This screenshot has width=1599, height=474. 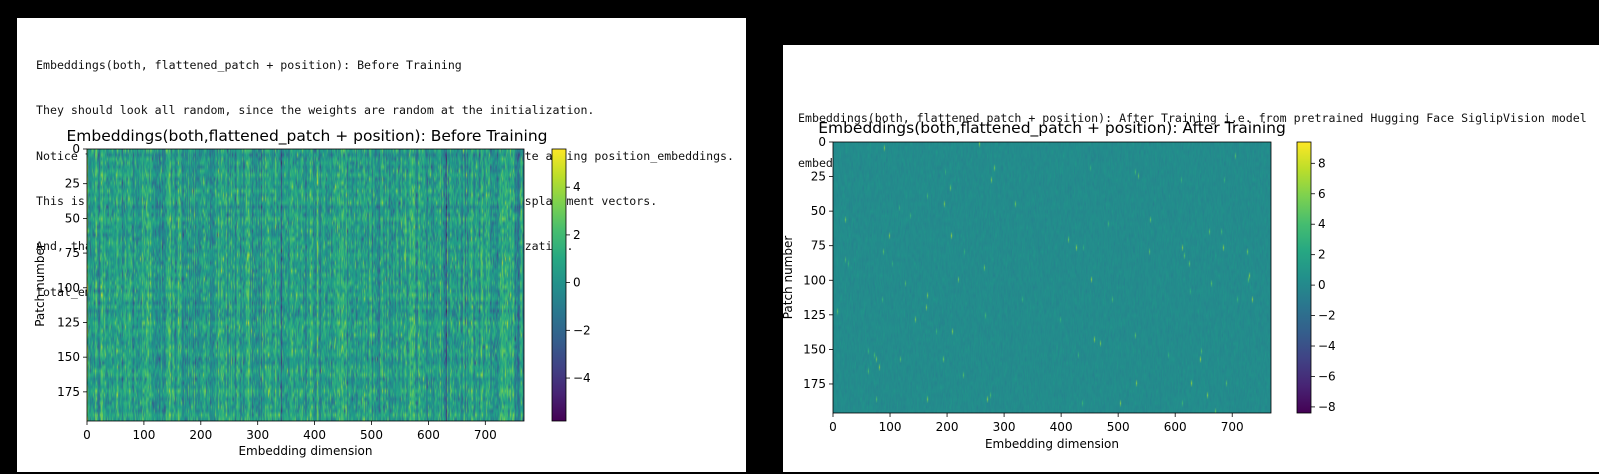 What do you see at coordinates (1322, 194) in the screenshot?
I see `colorbar-tick-label: 6` at bounding box center [1322, 194].